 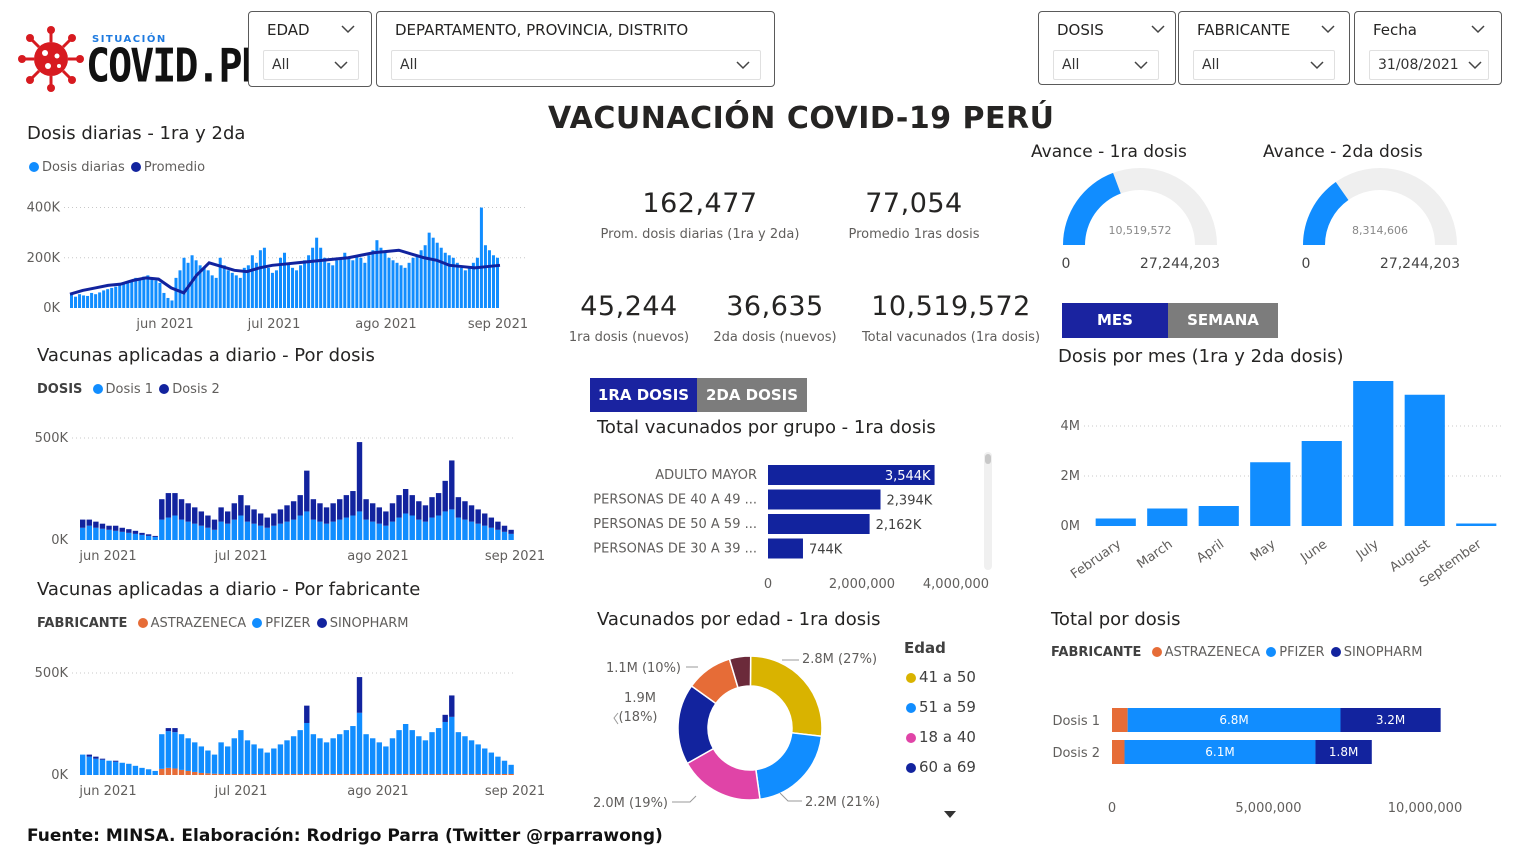 I want to click on x-tick-label: 10,000,000, so click(x=1425, y=808).